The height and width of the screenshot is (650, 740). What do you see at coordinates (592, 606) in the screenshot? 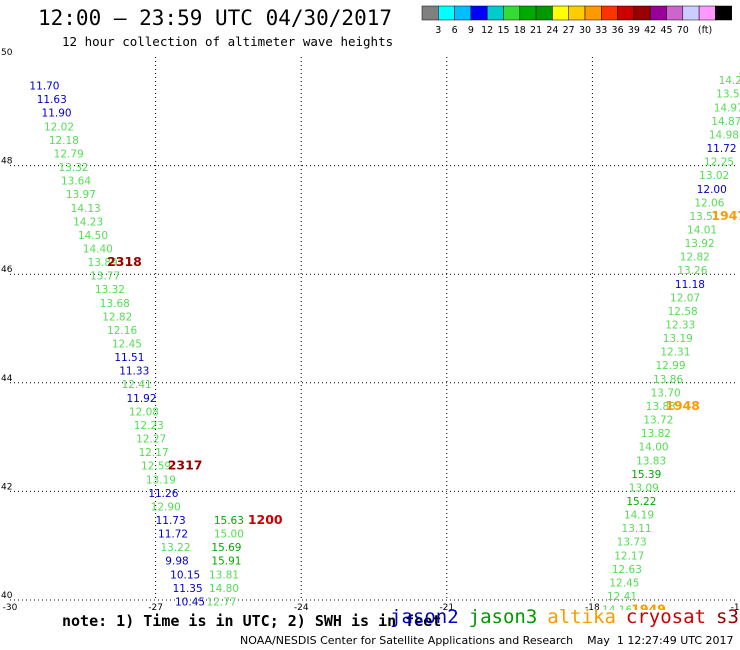
I see `x-tick-label: -18` at bounding box center [592, 606].